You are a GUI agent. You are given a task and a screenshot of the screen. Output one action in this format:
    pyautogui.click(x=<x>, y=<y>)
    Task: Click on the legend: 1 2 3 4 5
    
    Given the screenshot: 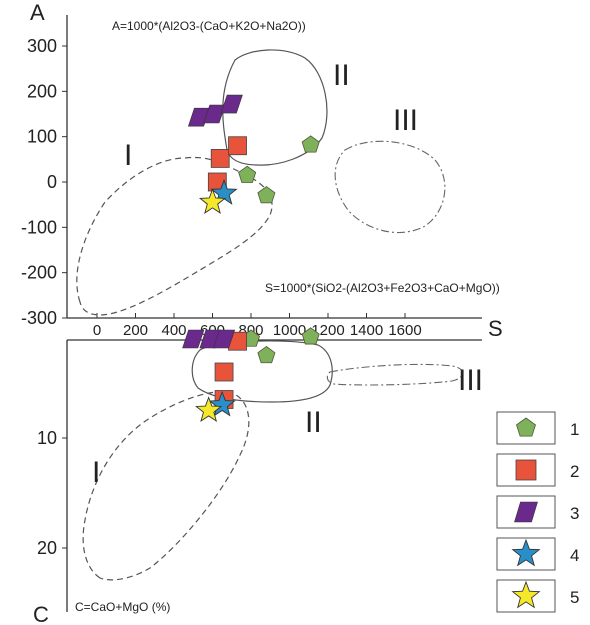 What is the action you would take?
    pyautogui.click(x=537, y=512)
    